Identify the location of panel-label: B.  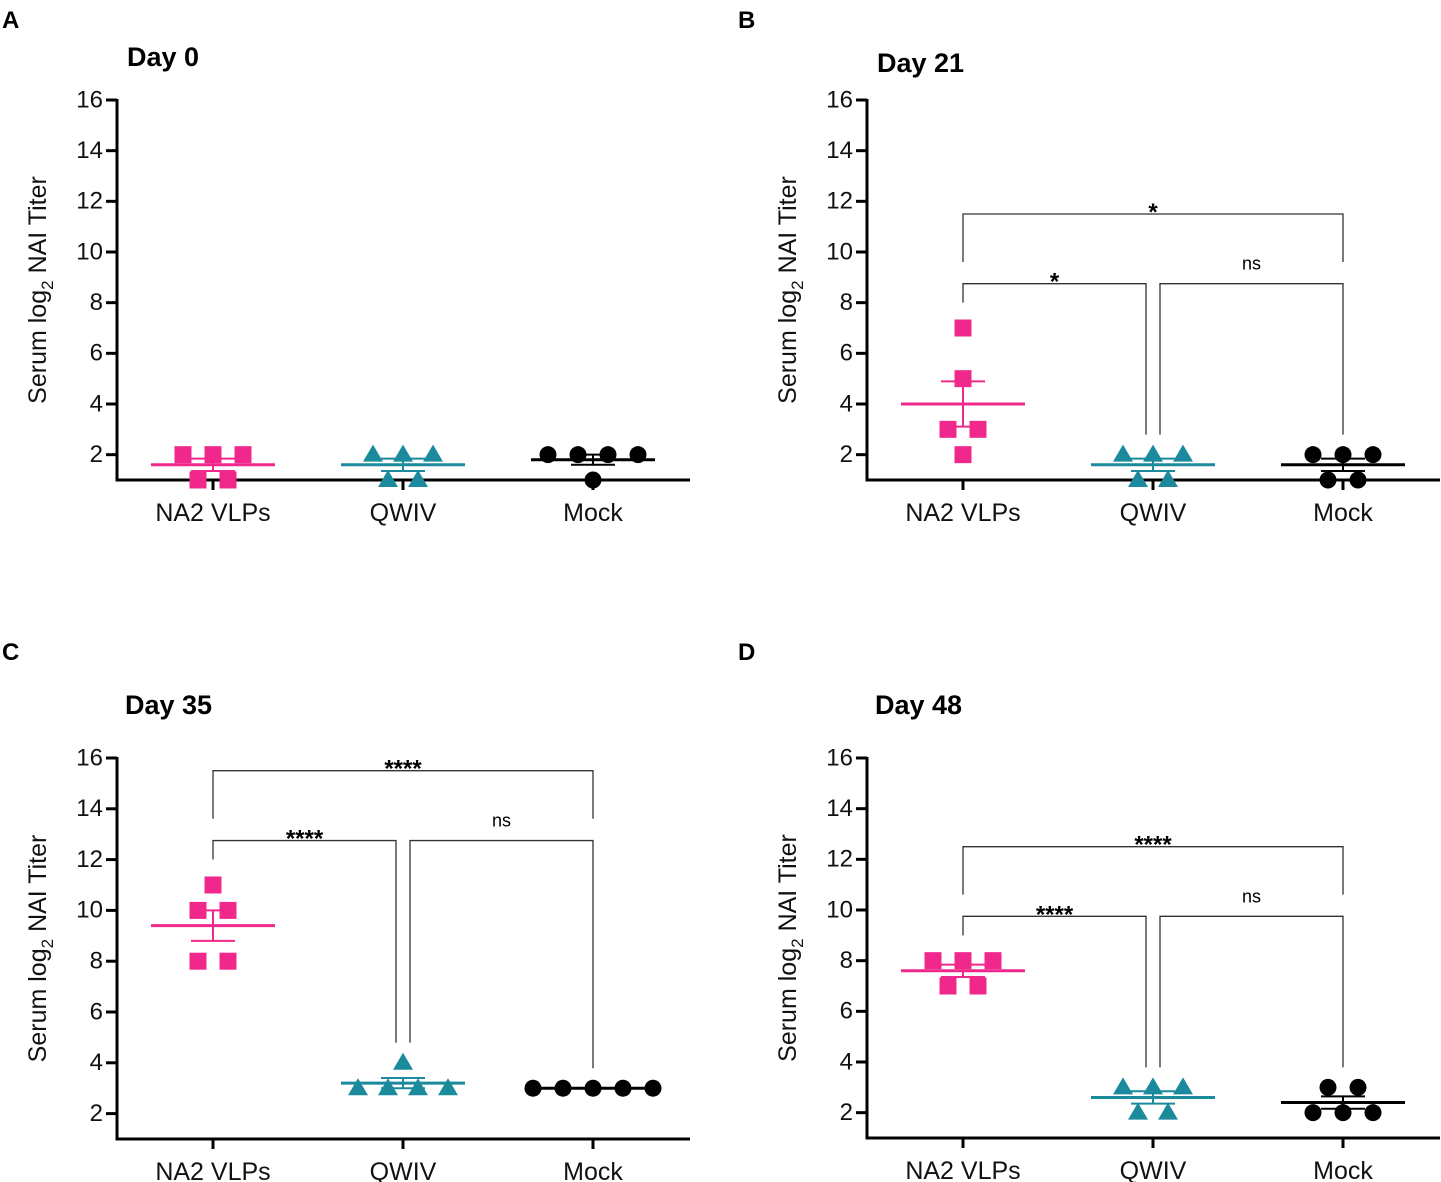
(746, 20).